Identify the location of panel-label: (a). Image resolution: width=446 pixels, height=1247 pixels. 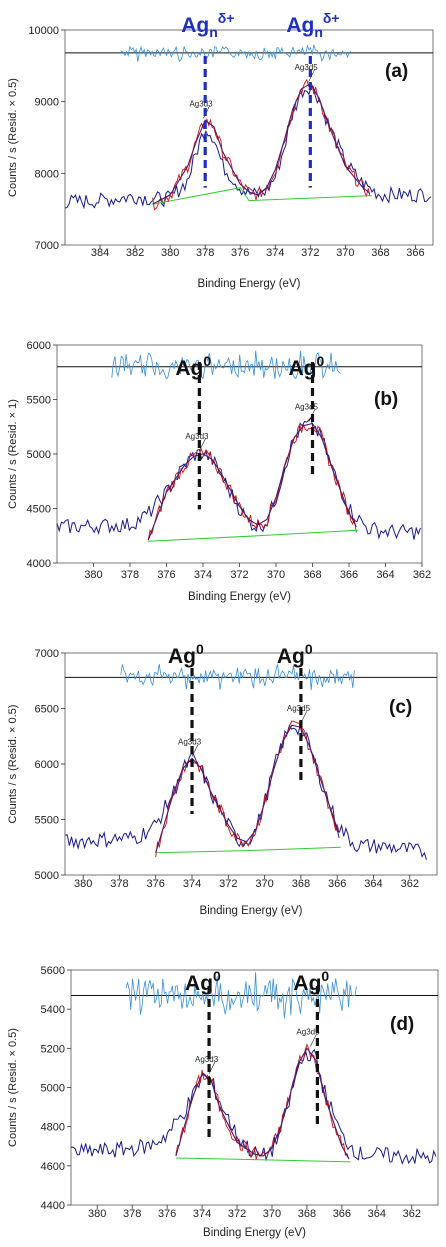
(396, 71).